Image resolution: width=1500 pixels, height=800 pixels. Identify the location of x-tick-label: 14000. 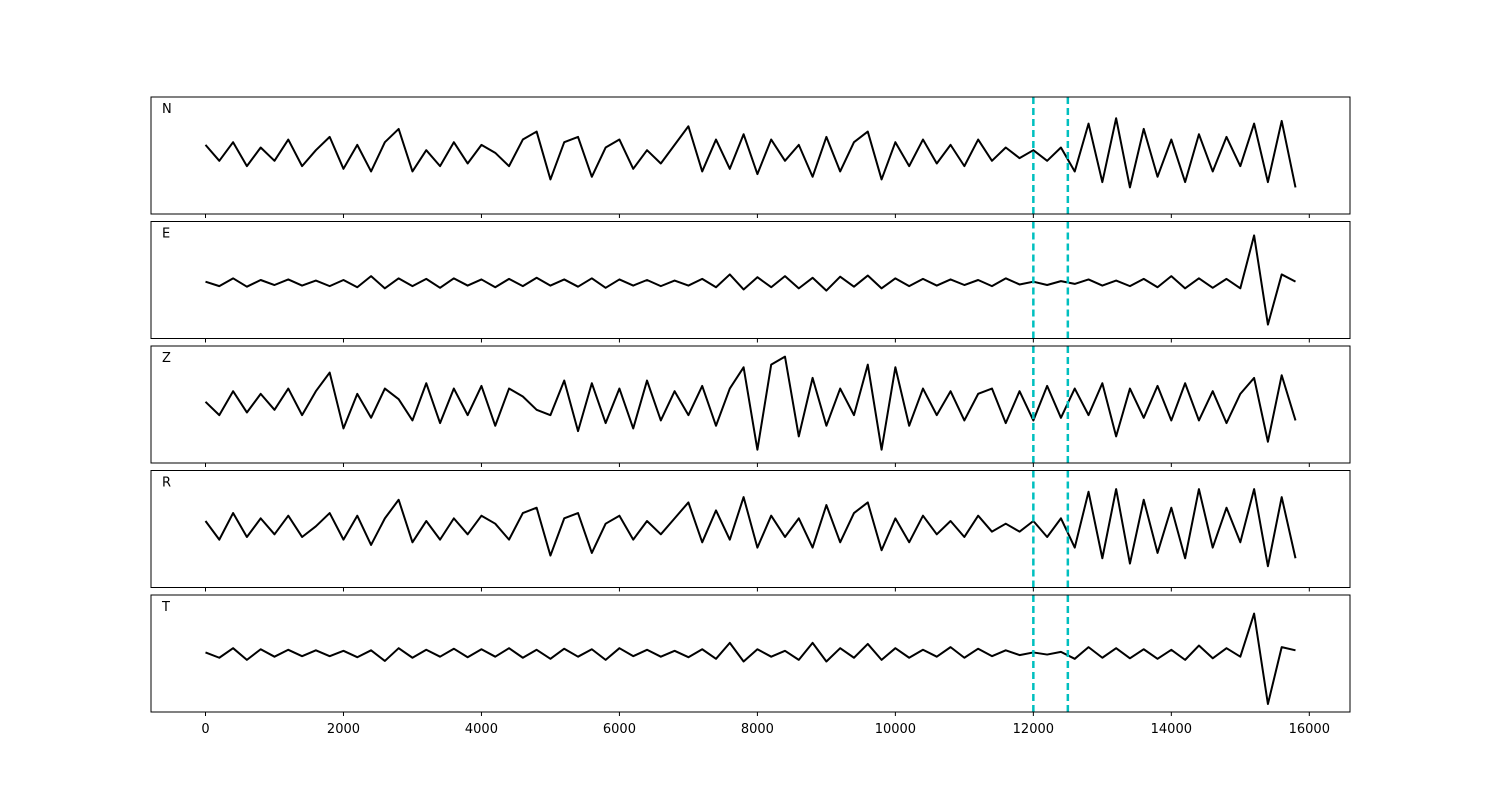
(1171, 729).